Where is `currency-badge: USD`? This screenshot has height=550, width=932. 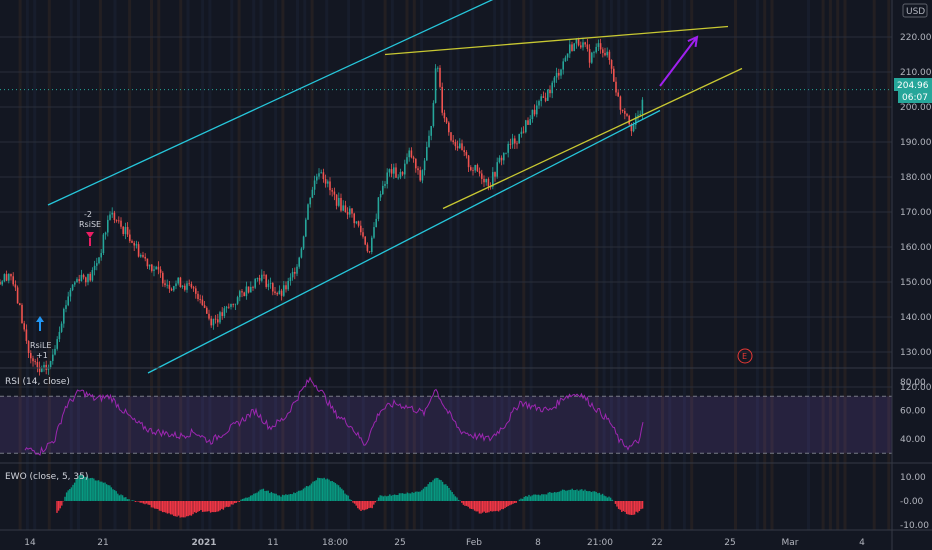 currency-badge: USD is located at coordinates (915, 10).